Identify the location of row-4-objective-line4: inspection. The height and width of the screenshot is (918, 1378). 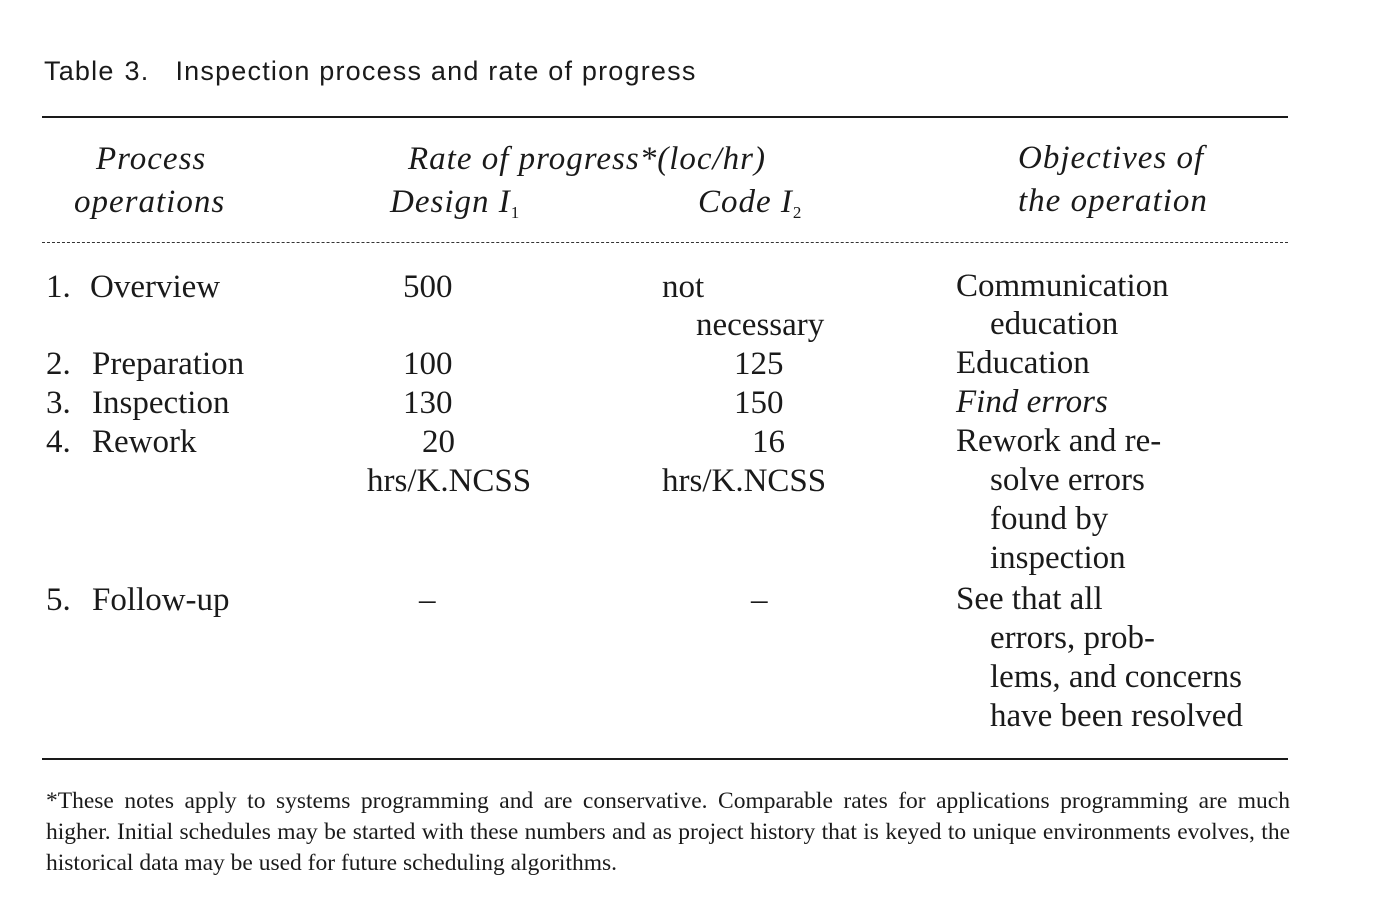
(1058, 558).